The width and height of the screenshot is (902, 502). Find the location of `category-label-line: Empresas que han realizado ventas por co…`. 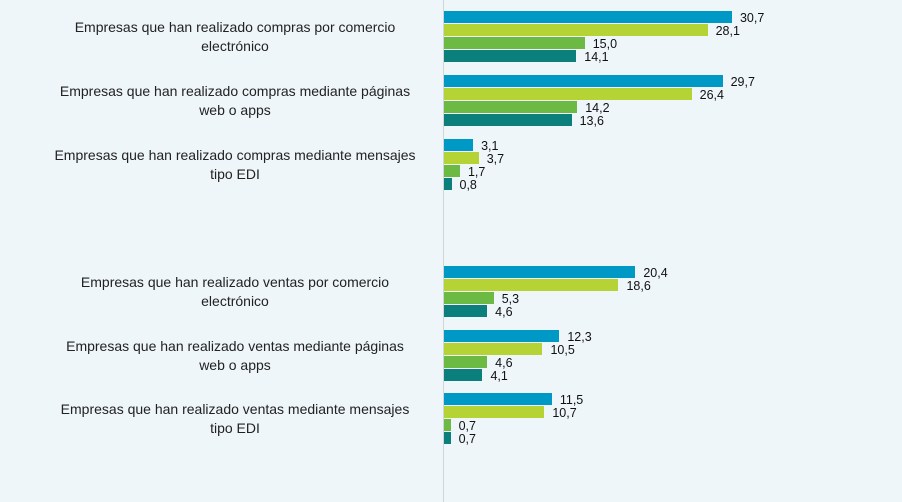

category-label-line: Empresas que han realizado ventas por co… is located at coordinates (235, 282).